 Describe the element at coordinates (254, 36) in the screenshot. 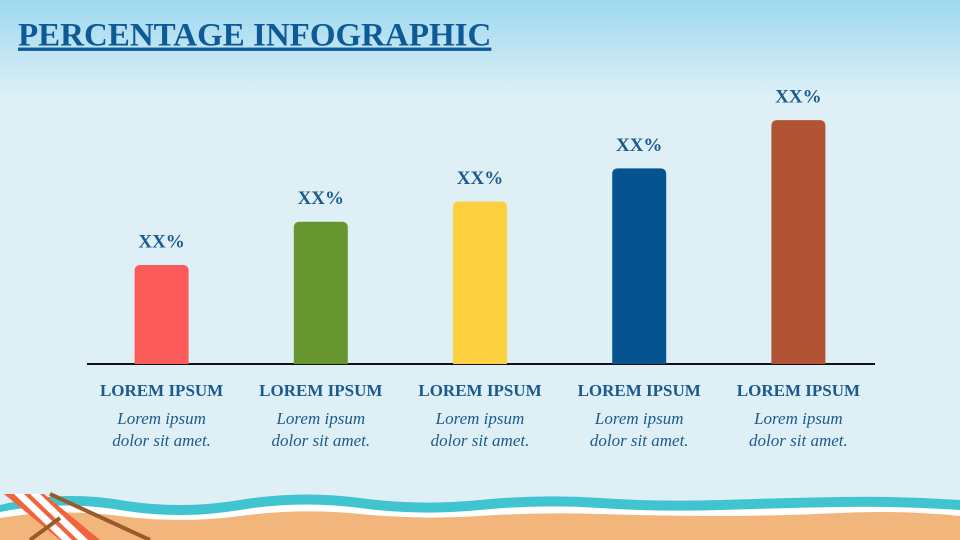

I see `chart-title: PERCENTAGE INFOGRAPHIC` at that location.